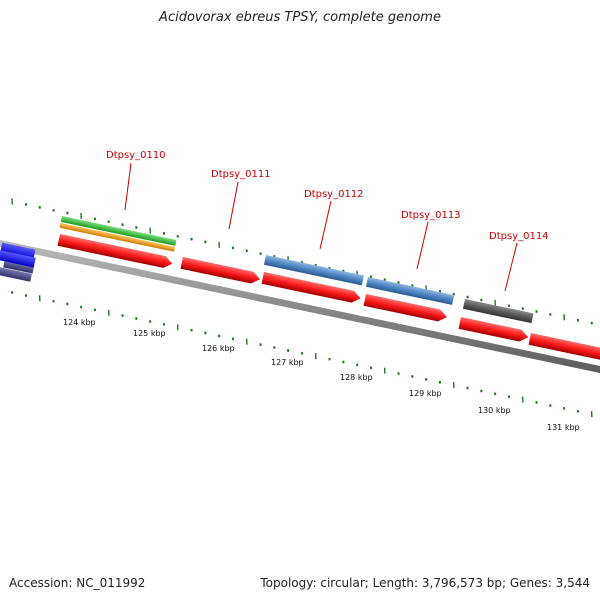 Image resolution: width=600 pixels, height=600 pixels. I want to click on genome-title: Acidovorax ebreus TPSY, complete genome, so click(300, 17).